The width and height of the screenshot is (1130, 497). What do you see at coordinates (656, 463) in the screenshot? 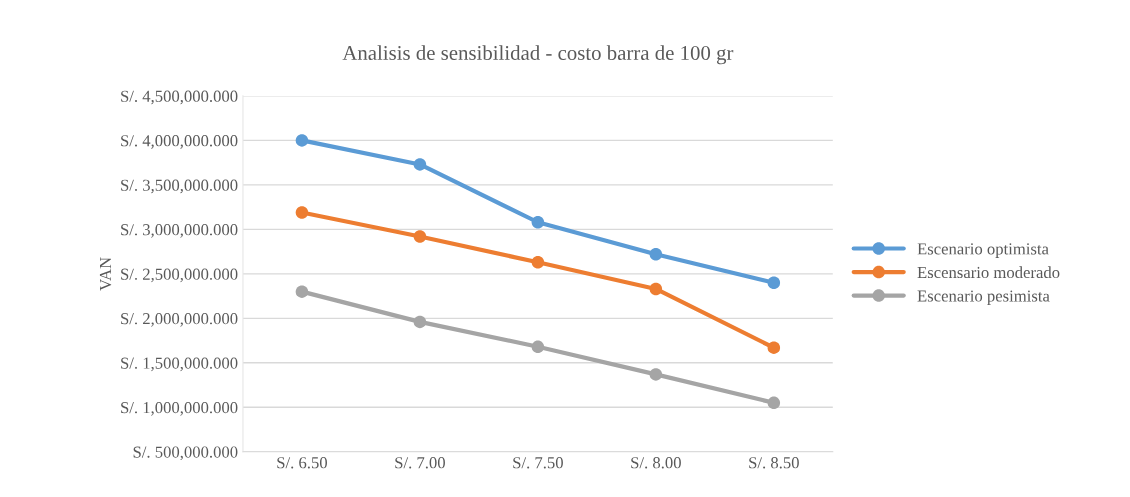
I see `x-tick-label: S/. 8.00` at bounding box center [656, 463].